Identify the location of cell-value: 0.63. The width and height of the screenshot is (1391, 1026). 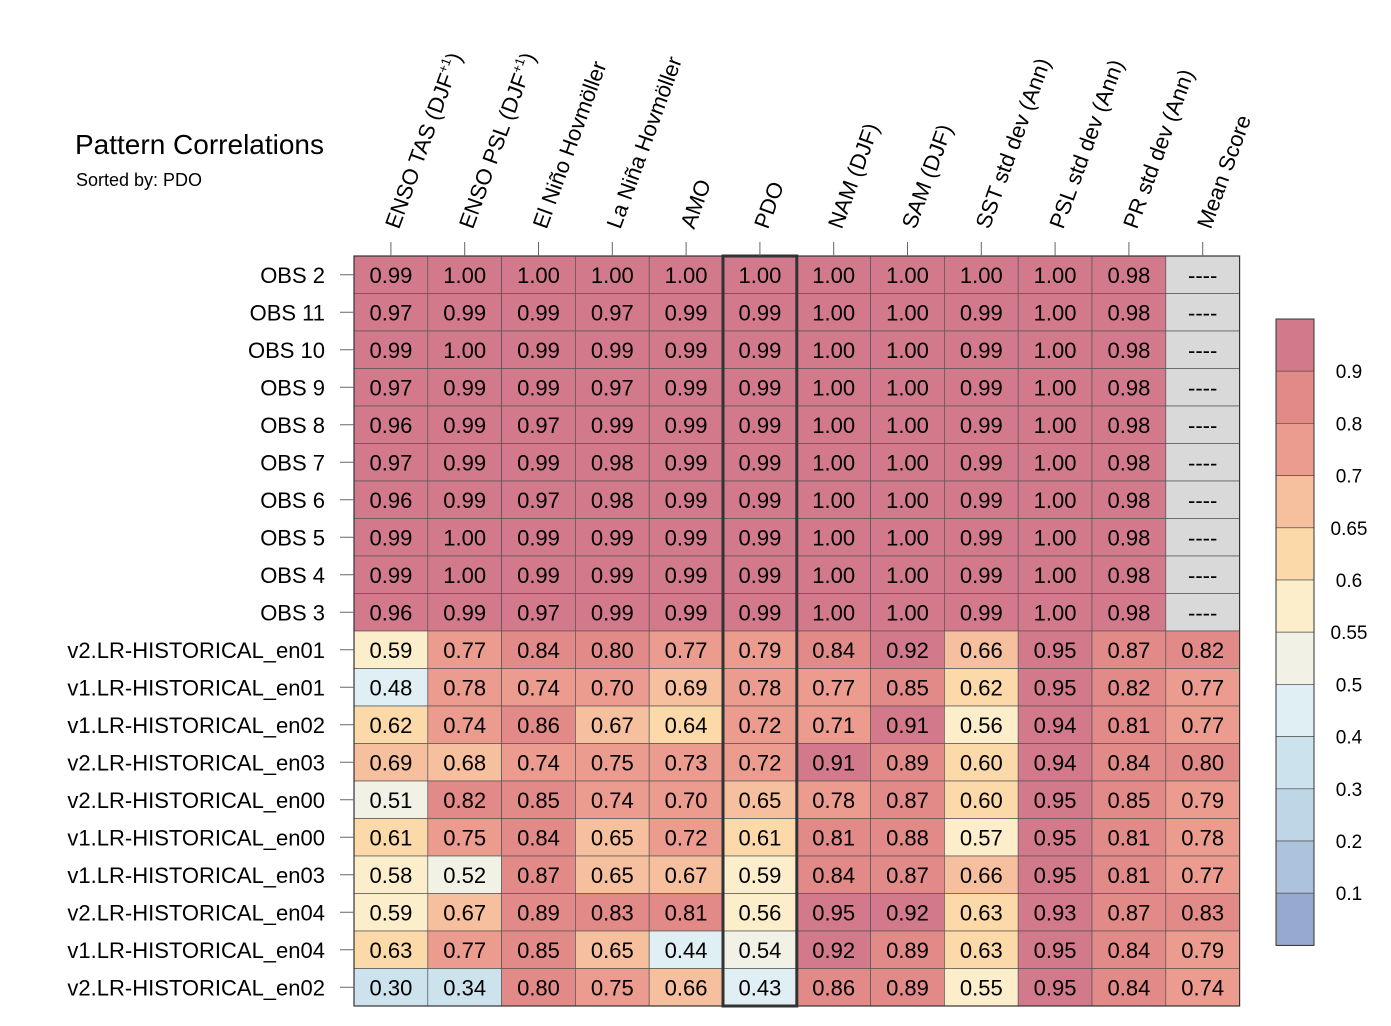
(390, 950).